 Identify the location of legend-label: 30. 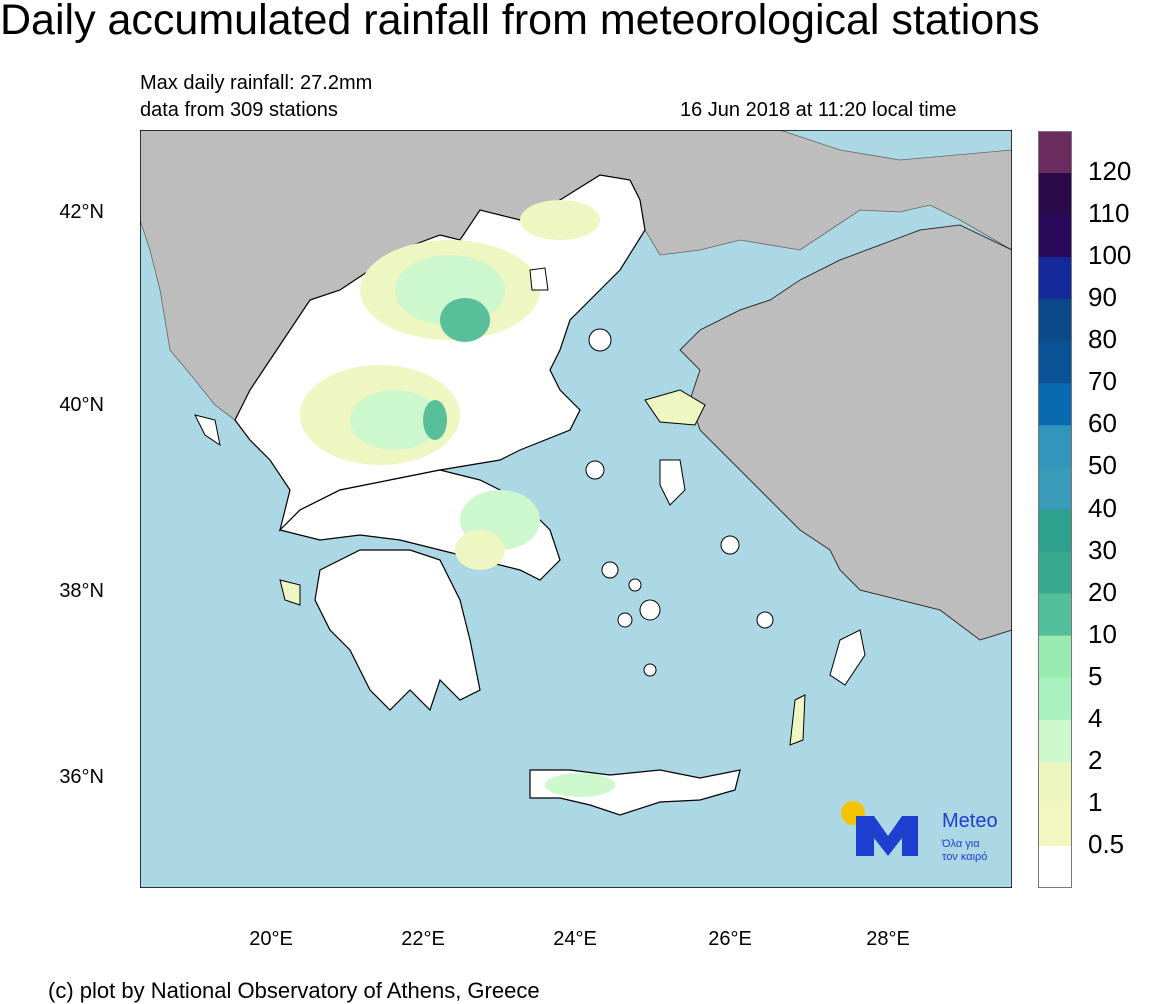
(1102, 549).